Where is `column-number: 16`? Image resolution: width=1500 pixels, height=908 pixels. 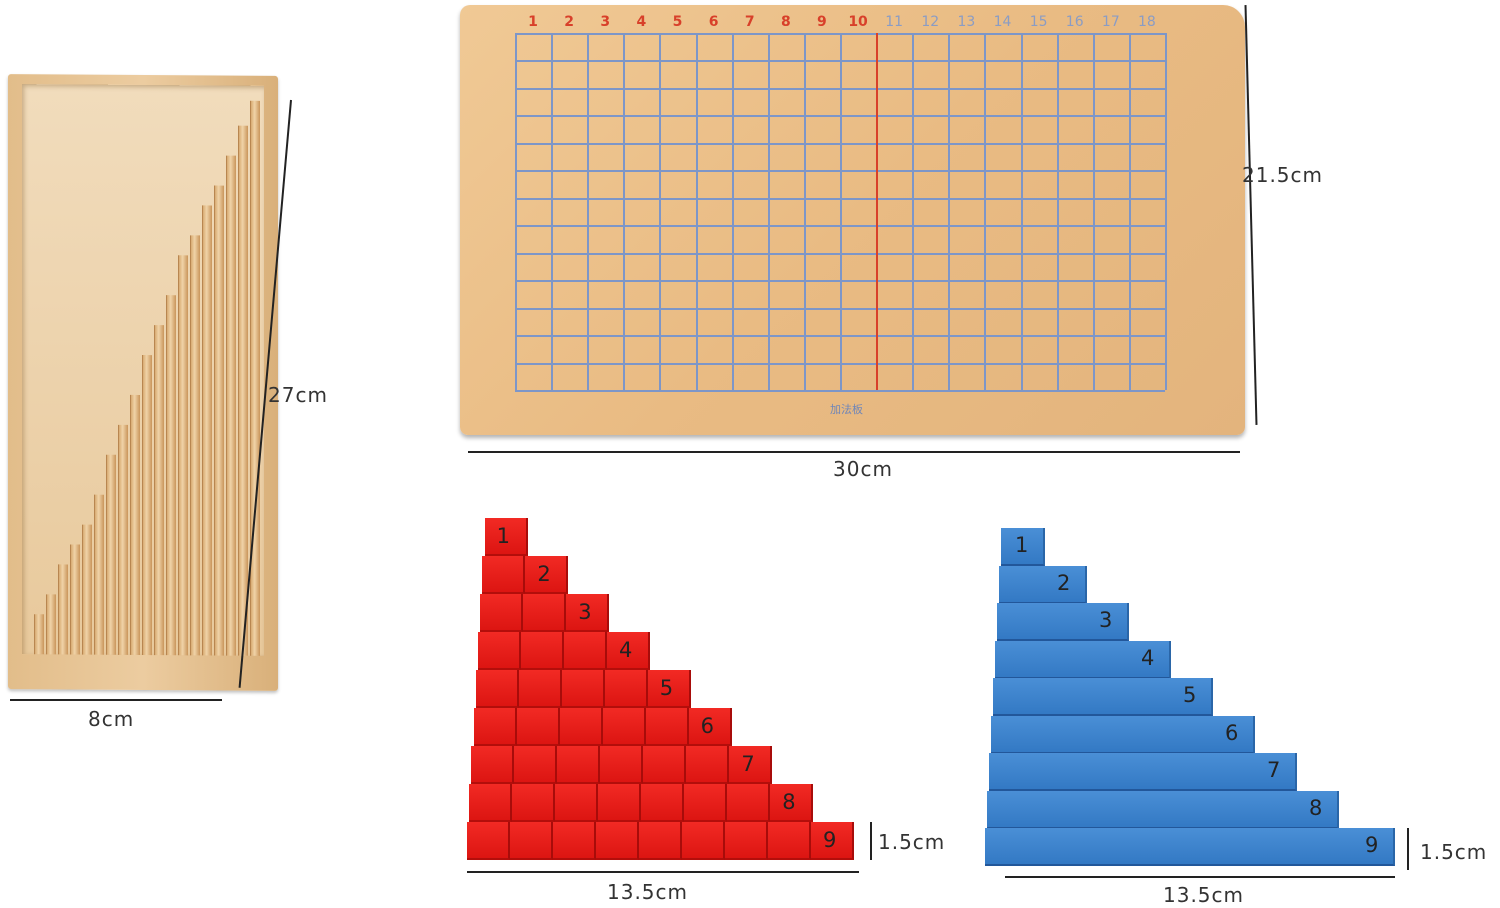 column-number: 16 is located at coordinates (1074, 22).